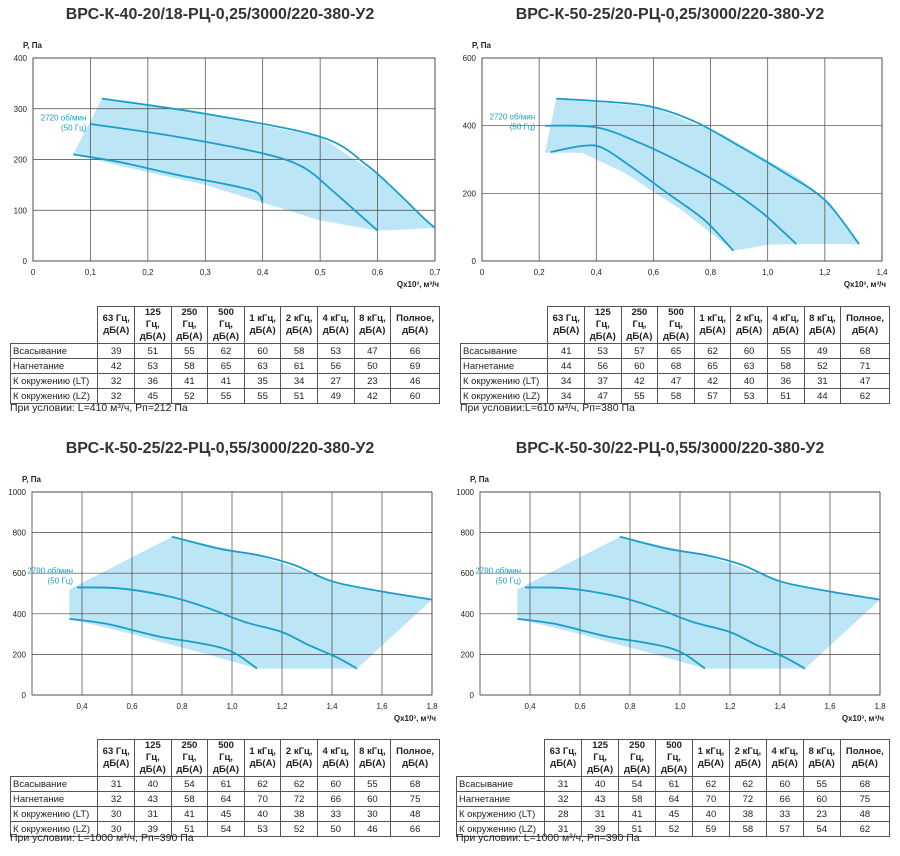  What do you see at coordinates (512, 117) in the screenshot?
I see `speed-annotation: 2720 об/мин` at bounding box center [512, 117].